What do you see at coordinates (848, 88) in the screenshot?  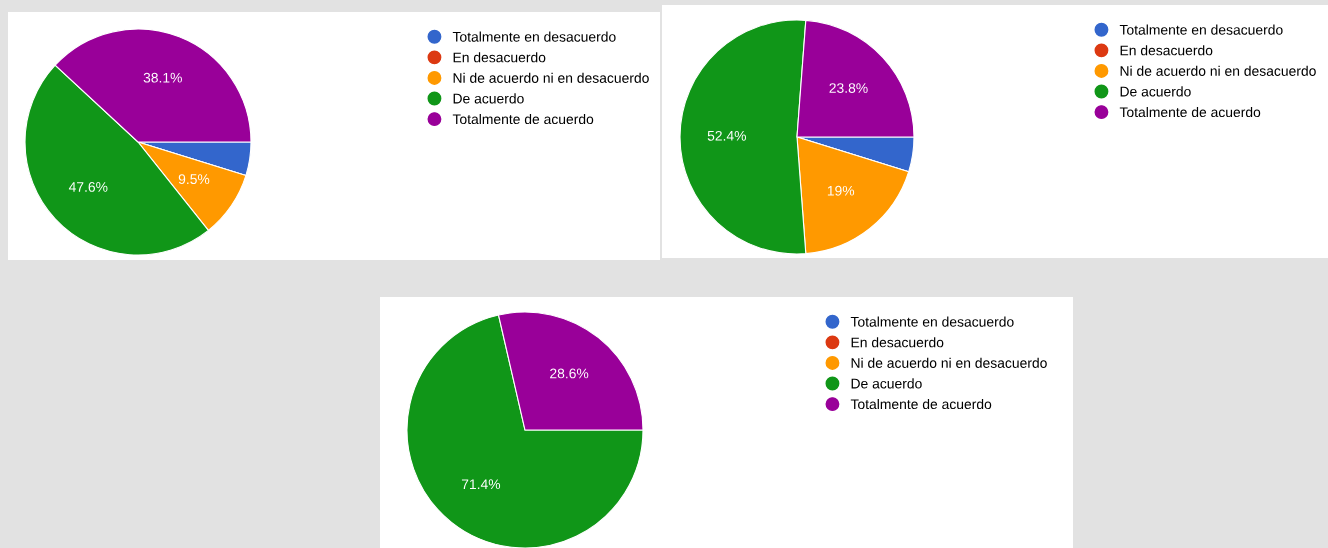 I see `data-label: 23.8%` at bounding box center [848, 88].